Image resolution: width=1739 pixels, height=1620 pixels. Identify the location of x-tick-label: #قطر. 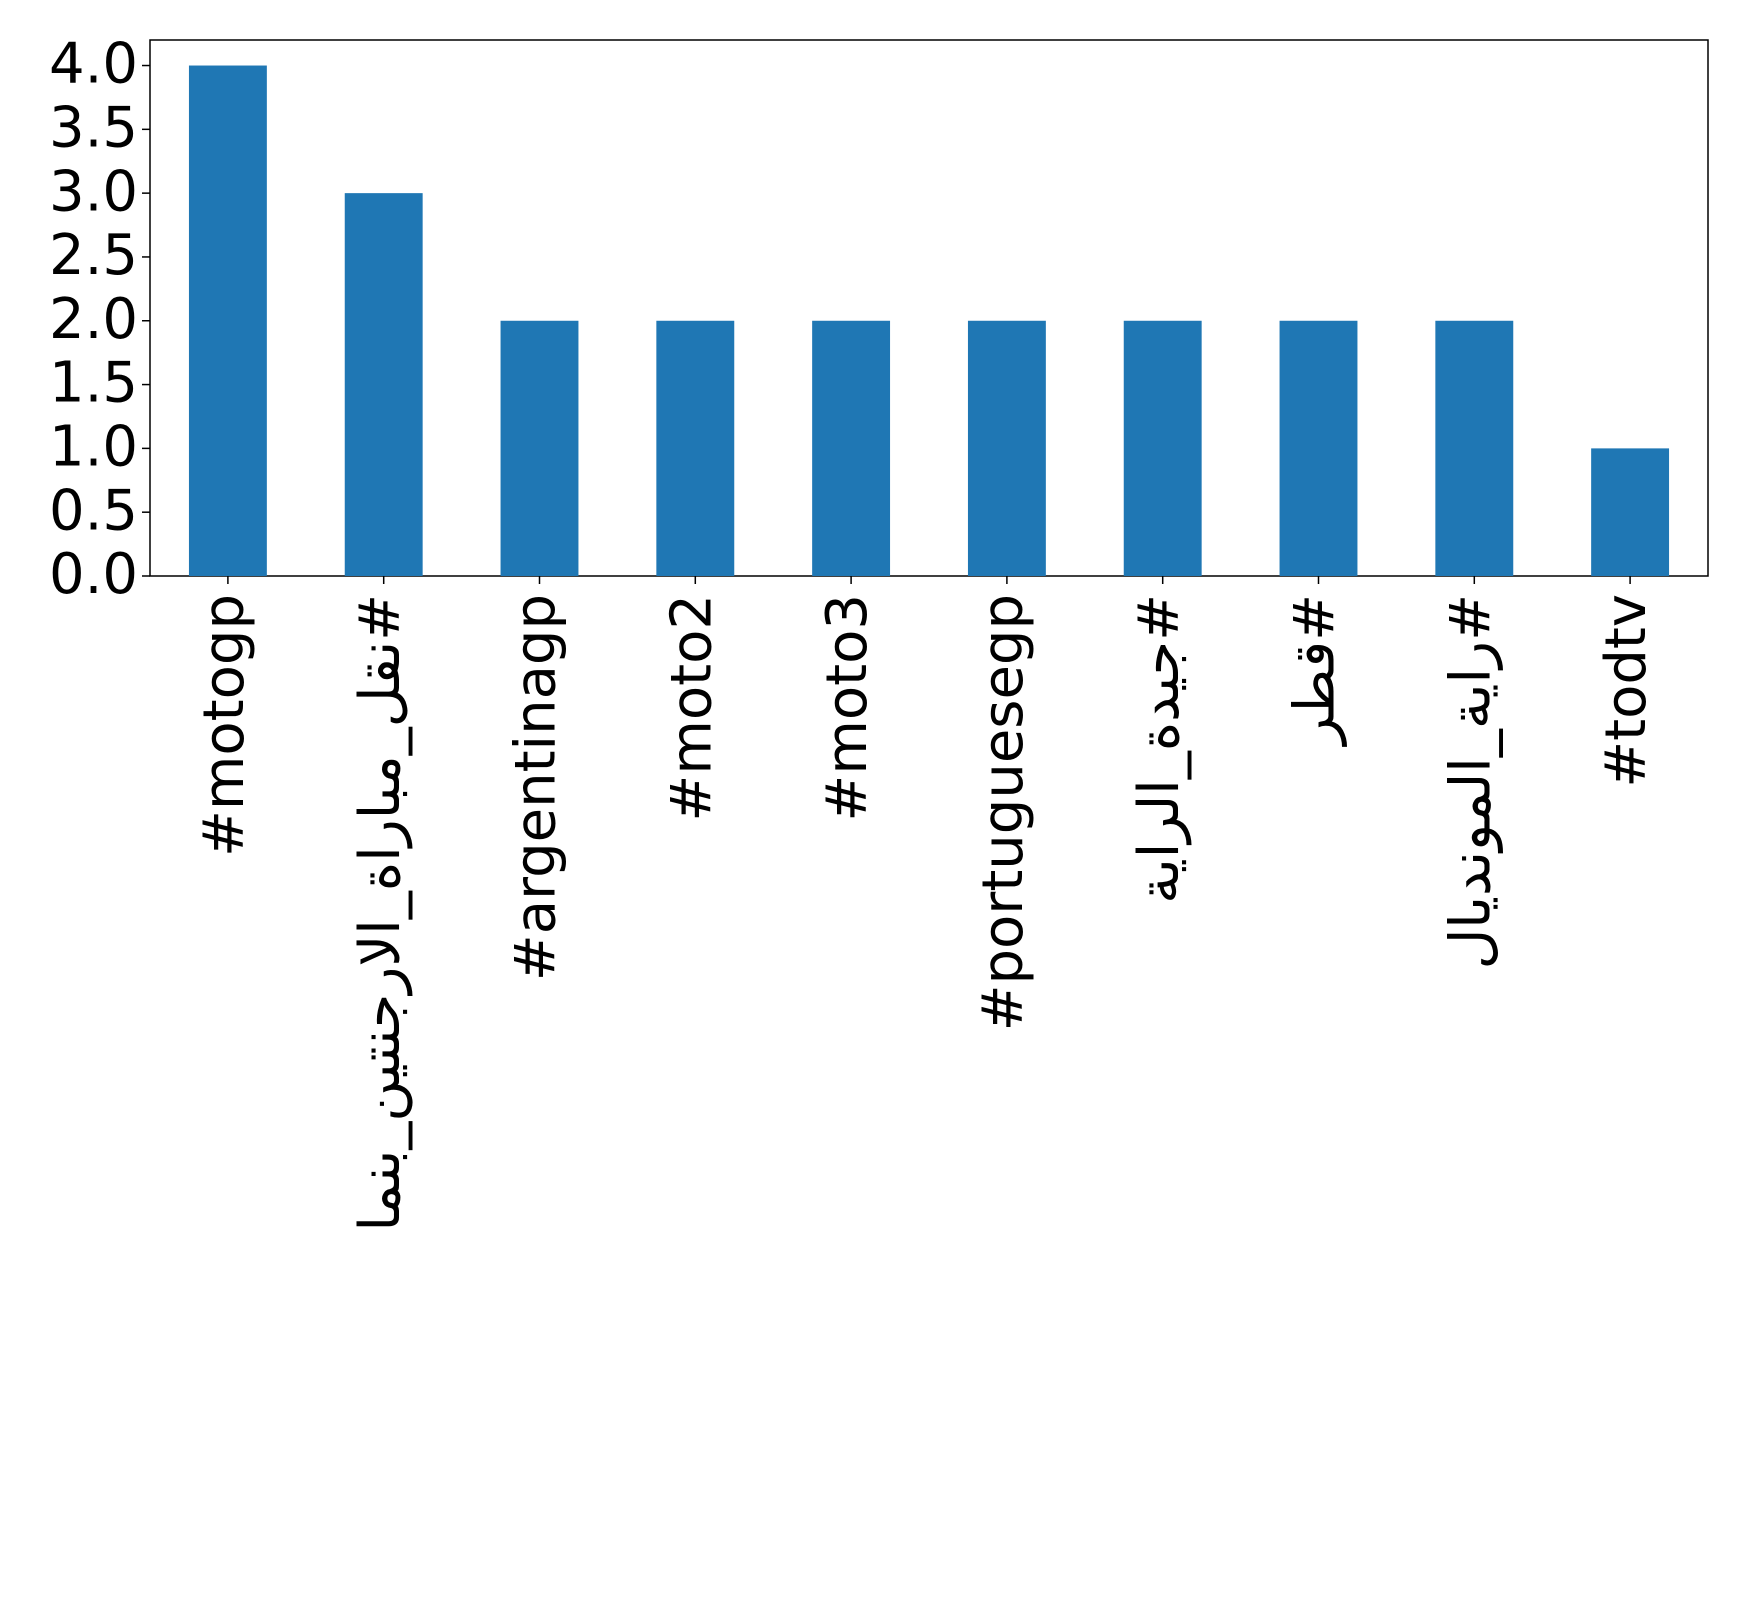
(1315, 671).